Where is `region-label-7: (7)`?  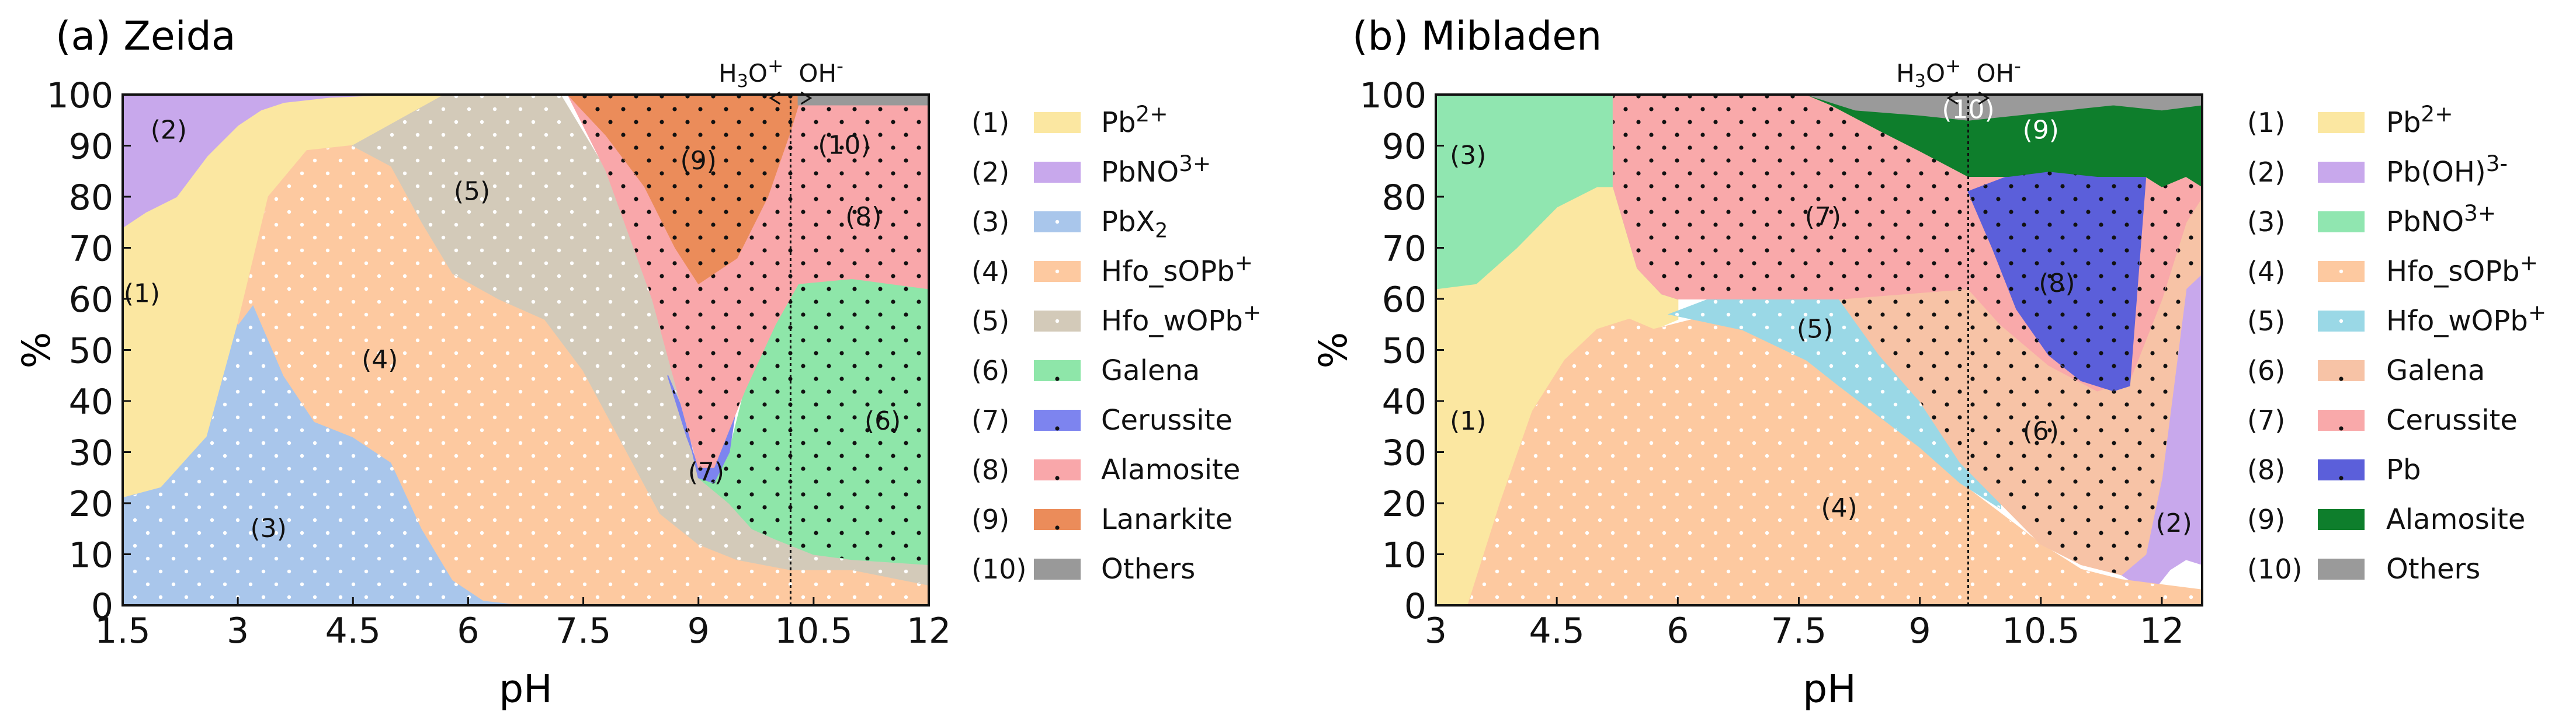 region-label-7: (7) is located at coordinates (706, 472).